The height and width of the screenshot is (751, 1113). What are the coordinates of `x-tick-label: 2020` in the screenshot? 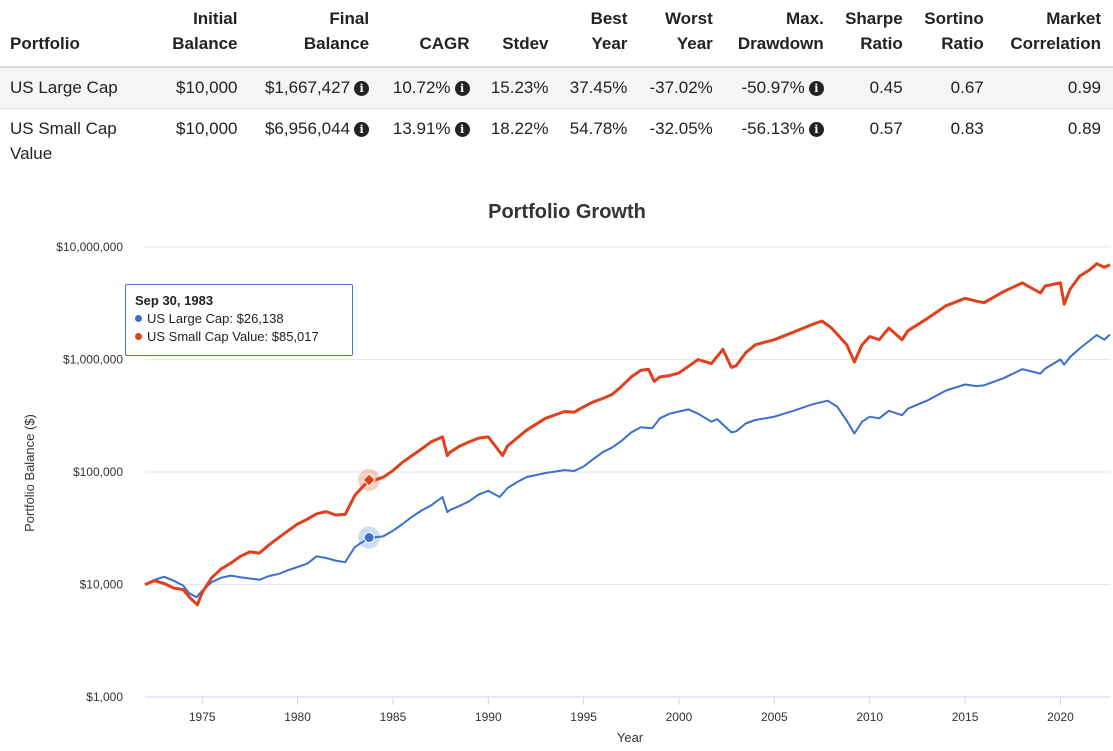 It's located at (1060, 717).